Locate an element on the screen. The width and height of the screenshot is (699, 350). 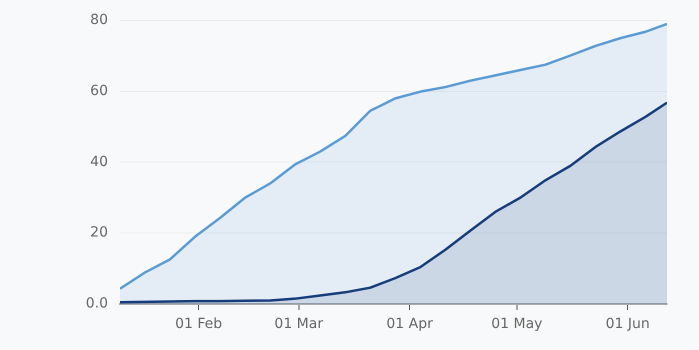
x-tick-label: 01 May is located at coordinates (516, 324).